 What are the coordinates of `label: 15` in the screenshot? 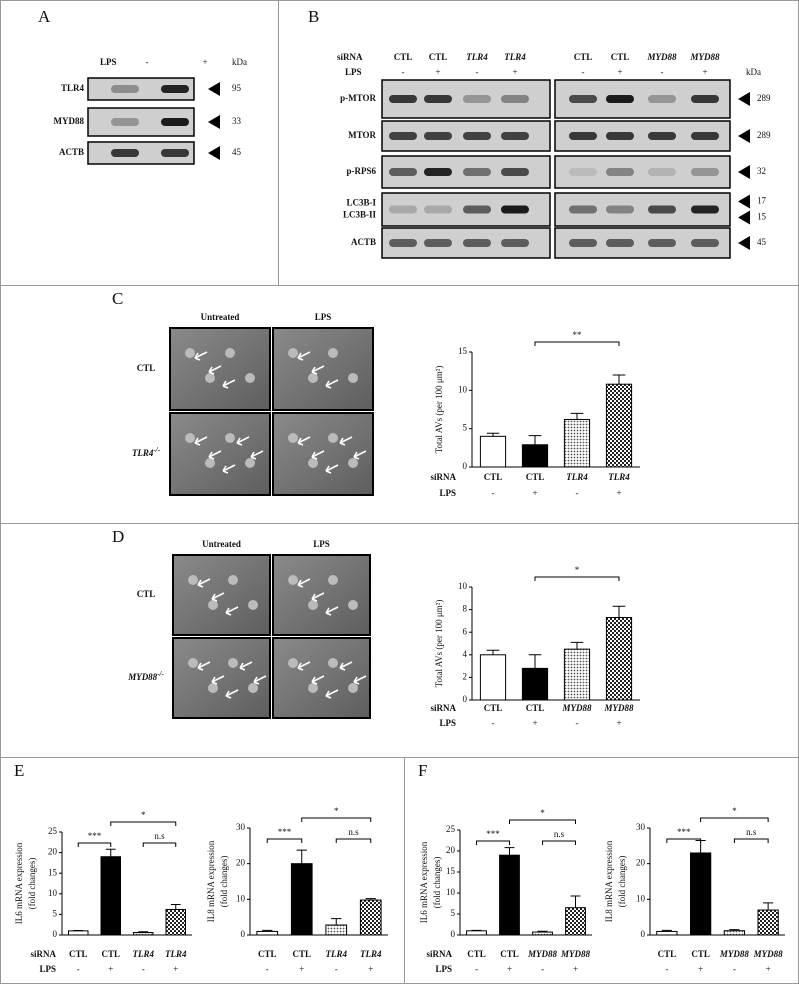 It's located at (762, 217).